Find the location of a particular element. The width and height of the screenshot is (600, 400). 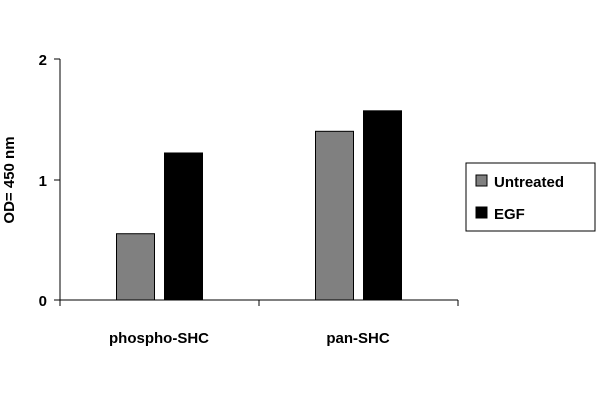

x-category-label: pan-SHC is located at coordinates (358, 338).